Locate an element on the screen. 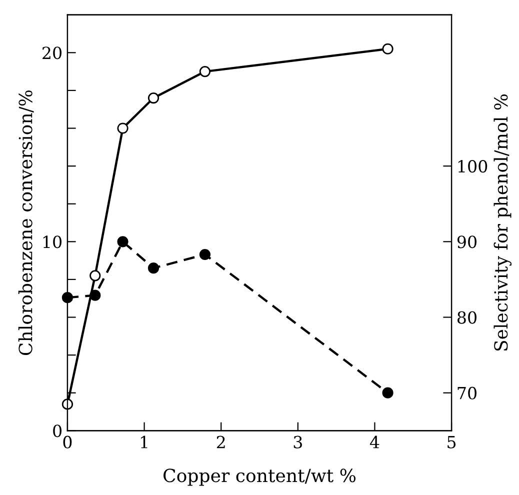 The width and height of the screenshot is (519, 495). y2-axis-title: Selectivity for phenol/mol % is located at coordinates (503, 222).